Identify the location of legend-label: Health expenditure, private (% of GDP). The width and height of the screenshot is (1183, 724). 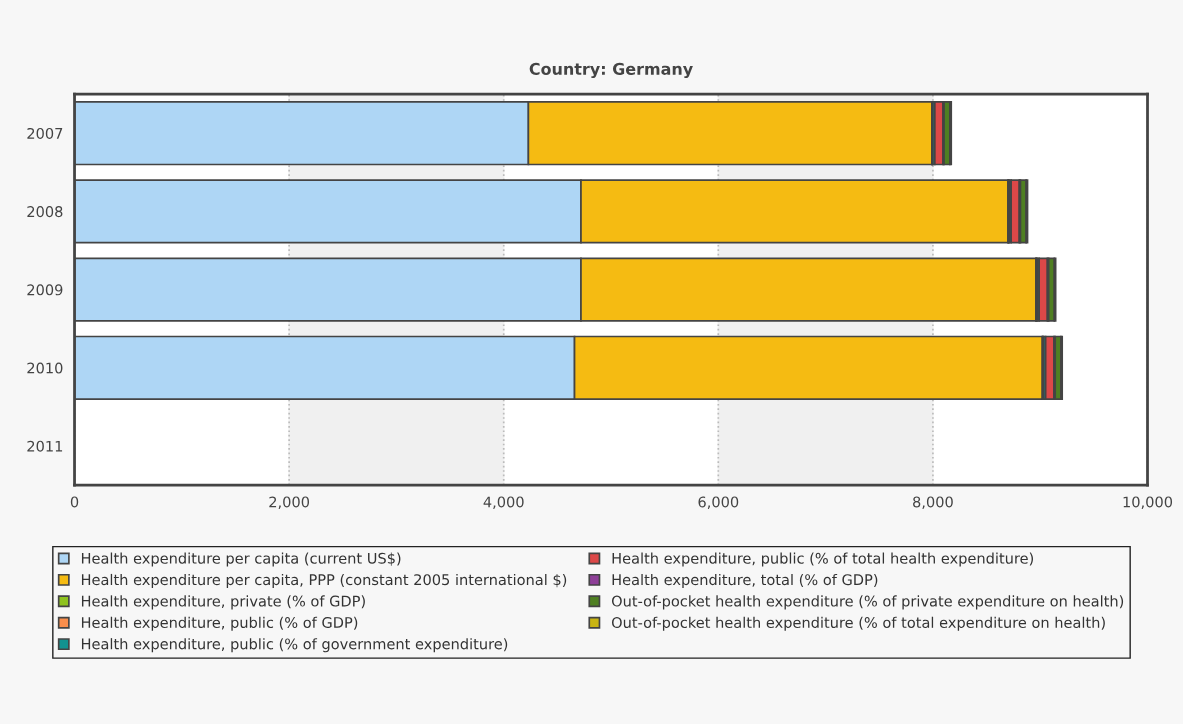
(223, 602).